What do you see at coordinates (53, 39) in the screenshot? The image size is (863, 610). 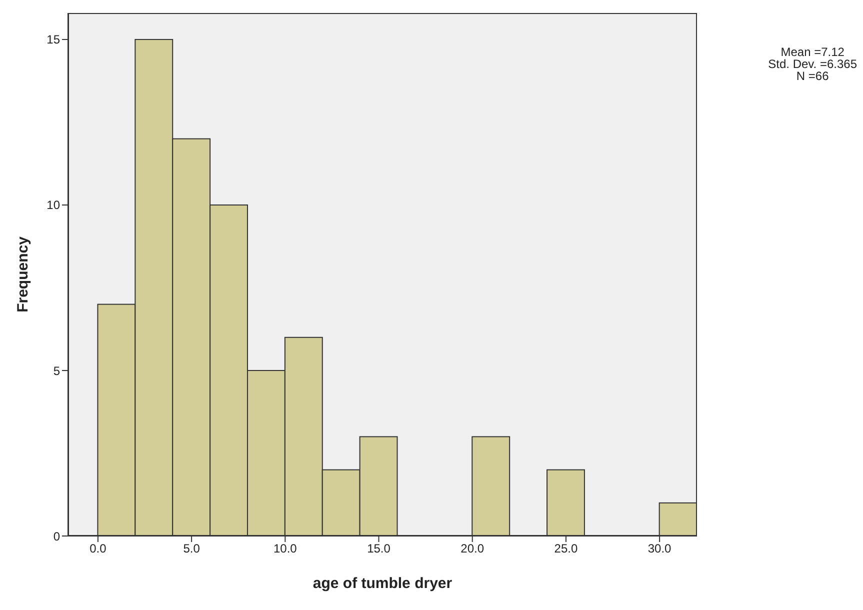 I see `y-tick-label: 15` at bounding box center [53, 39].